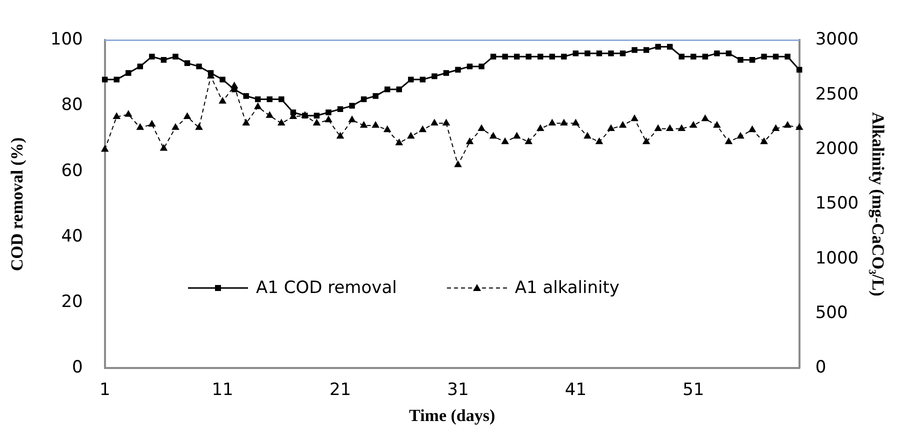  Describe the element at coordinates (104, 390) in the screenshot. I see `x-tick-label: 1` at that location.